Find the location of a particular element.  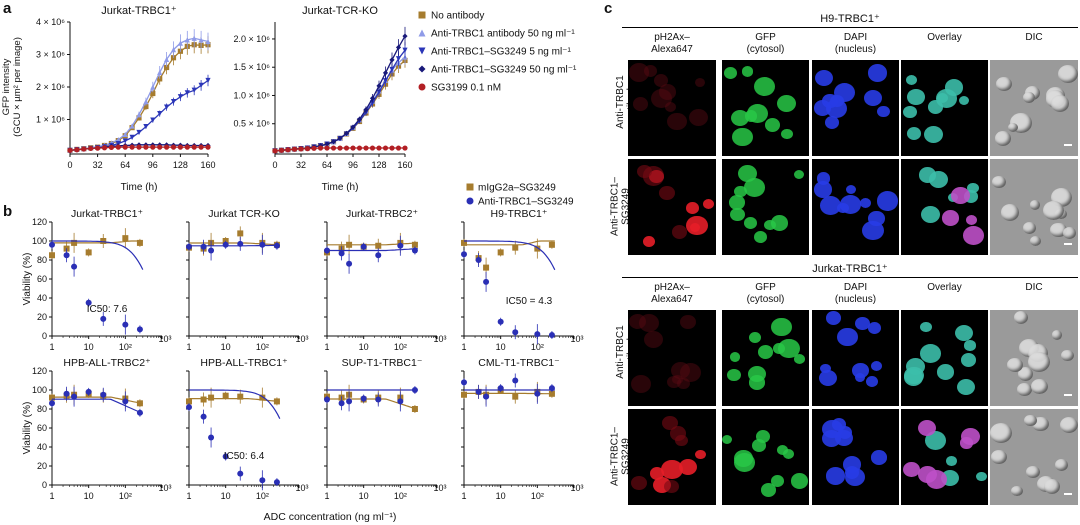

chart-b-title: HPB-ALL-TRBC2⁺ is located at coordinates (107, 363).